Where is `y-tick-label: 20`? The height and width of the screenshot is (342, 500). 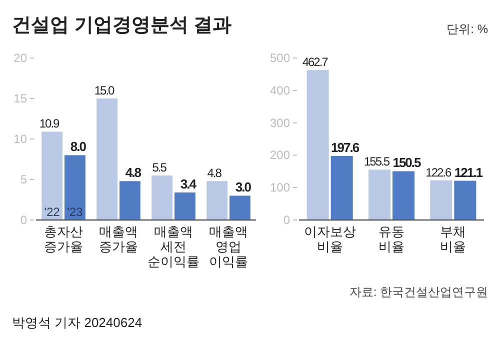 y-tick-label: 20 is located at coordinates (21, 58).